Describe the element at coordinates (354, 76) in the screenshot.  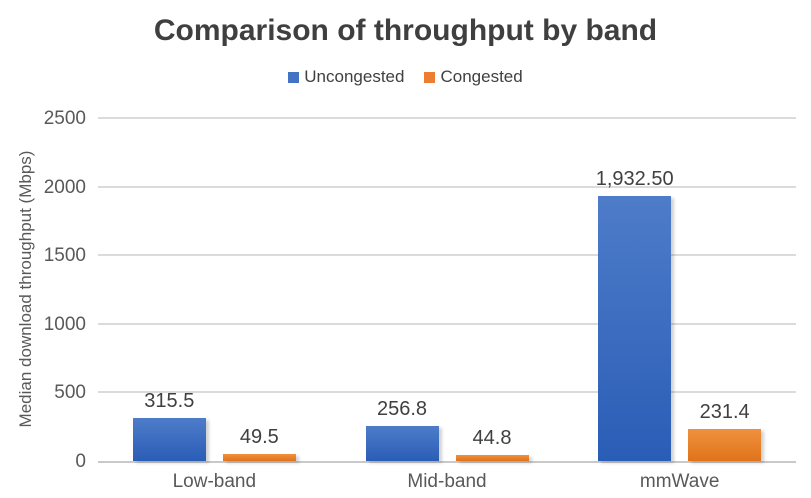
I see `legend-label-uncongested: Uncongested` at that location.